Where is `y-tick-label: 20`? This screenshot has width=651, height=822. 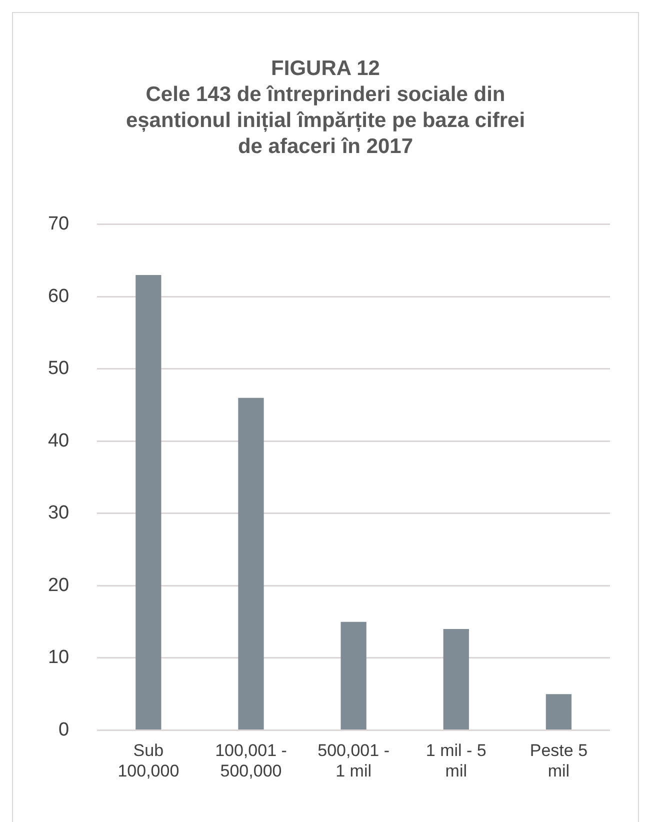
y-tick-label: 20 is located at coordinates (59, 585).